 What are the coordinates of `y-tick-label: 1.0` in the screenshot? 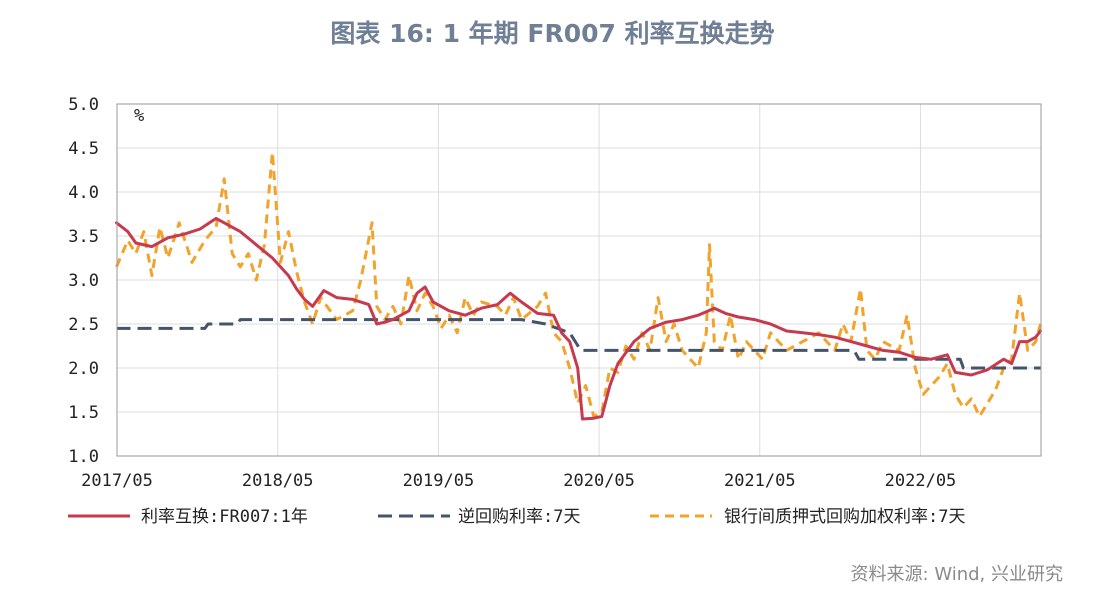 It's located at (83, 457).